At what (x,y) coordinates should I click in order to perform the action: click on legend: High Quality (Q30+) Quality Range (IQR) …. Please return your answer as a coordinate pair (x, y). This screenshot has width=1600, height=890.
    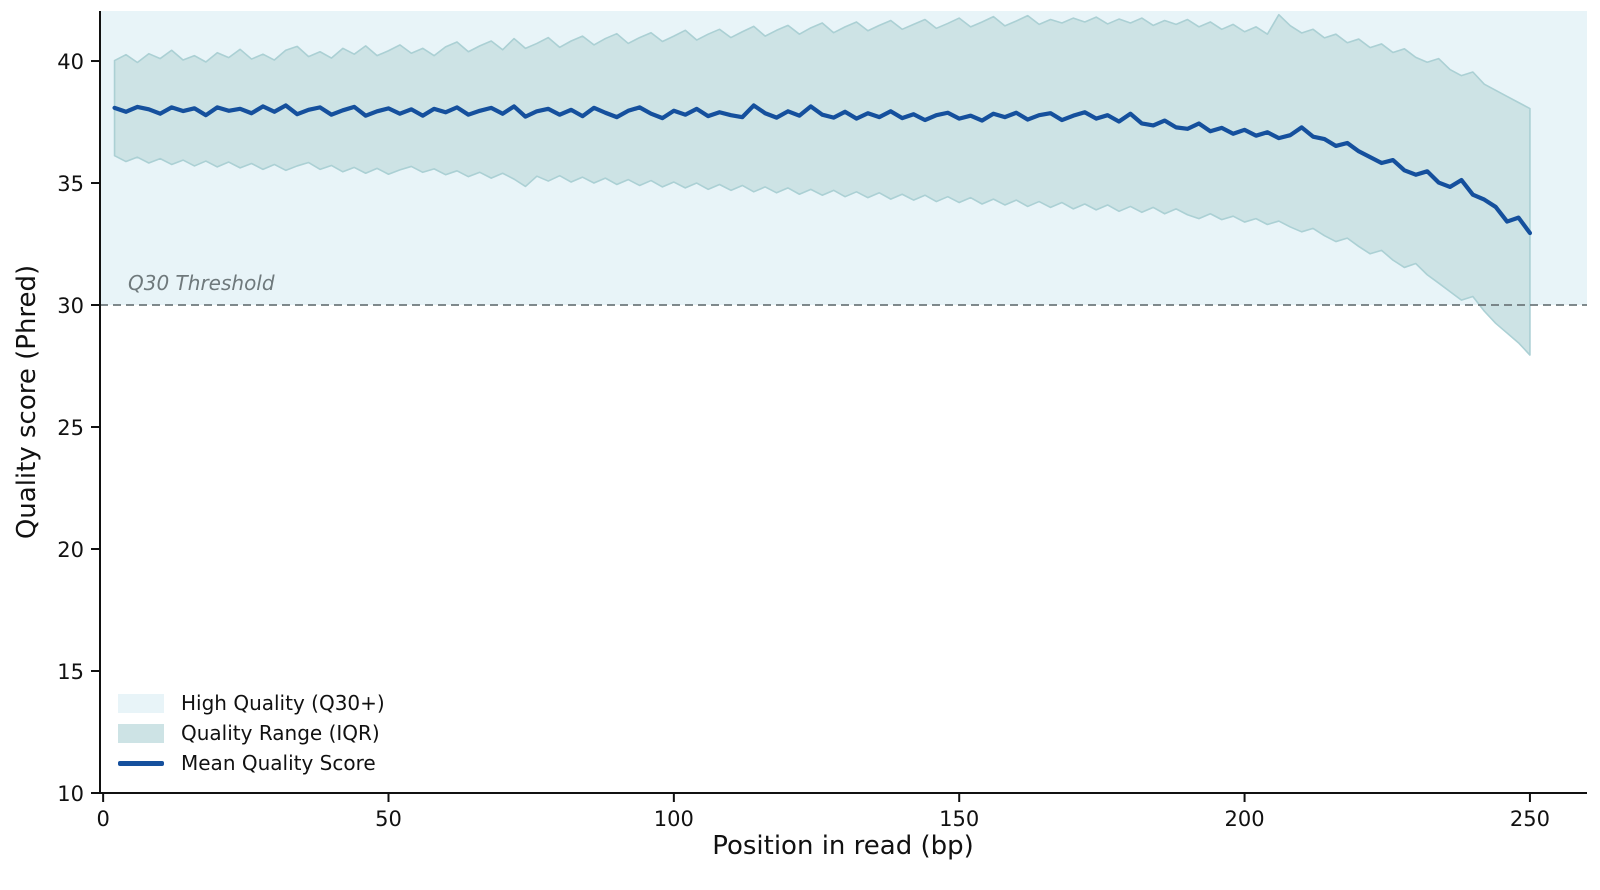
    Looking at the image, I should click on (251, 733).